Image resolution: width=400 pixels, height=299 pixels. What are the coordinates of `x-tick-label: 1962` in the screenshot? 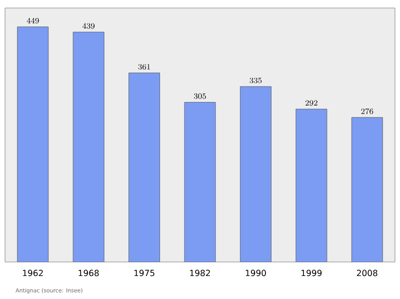 It's located at (33, 273).